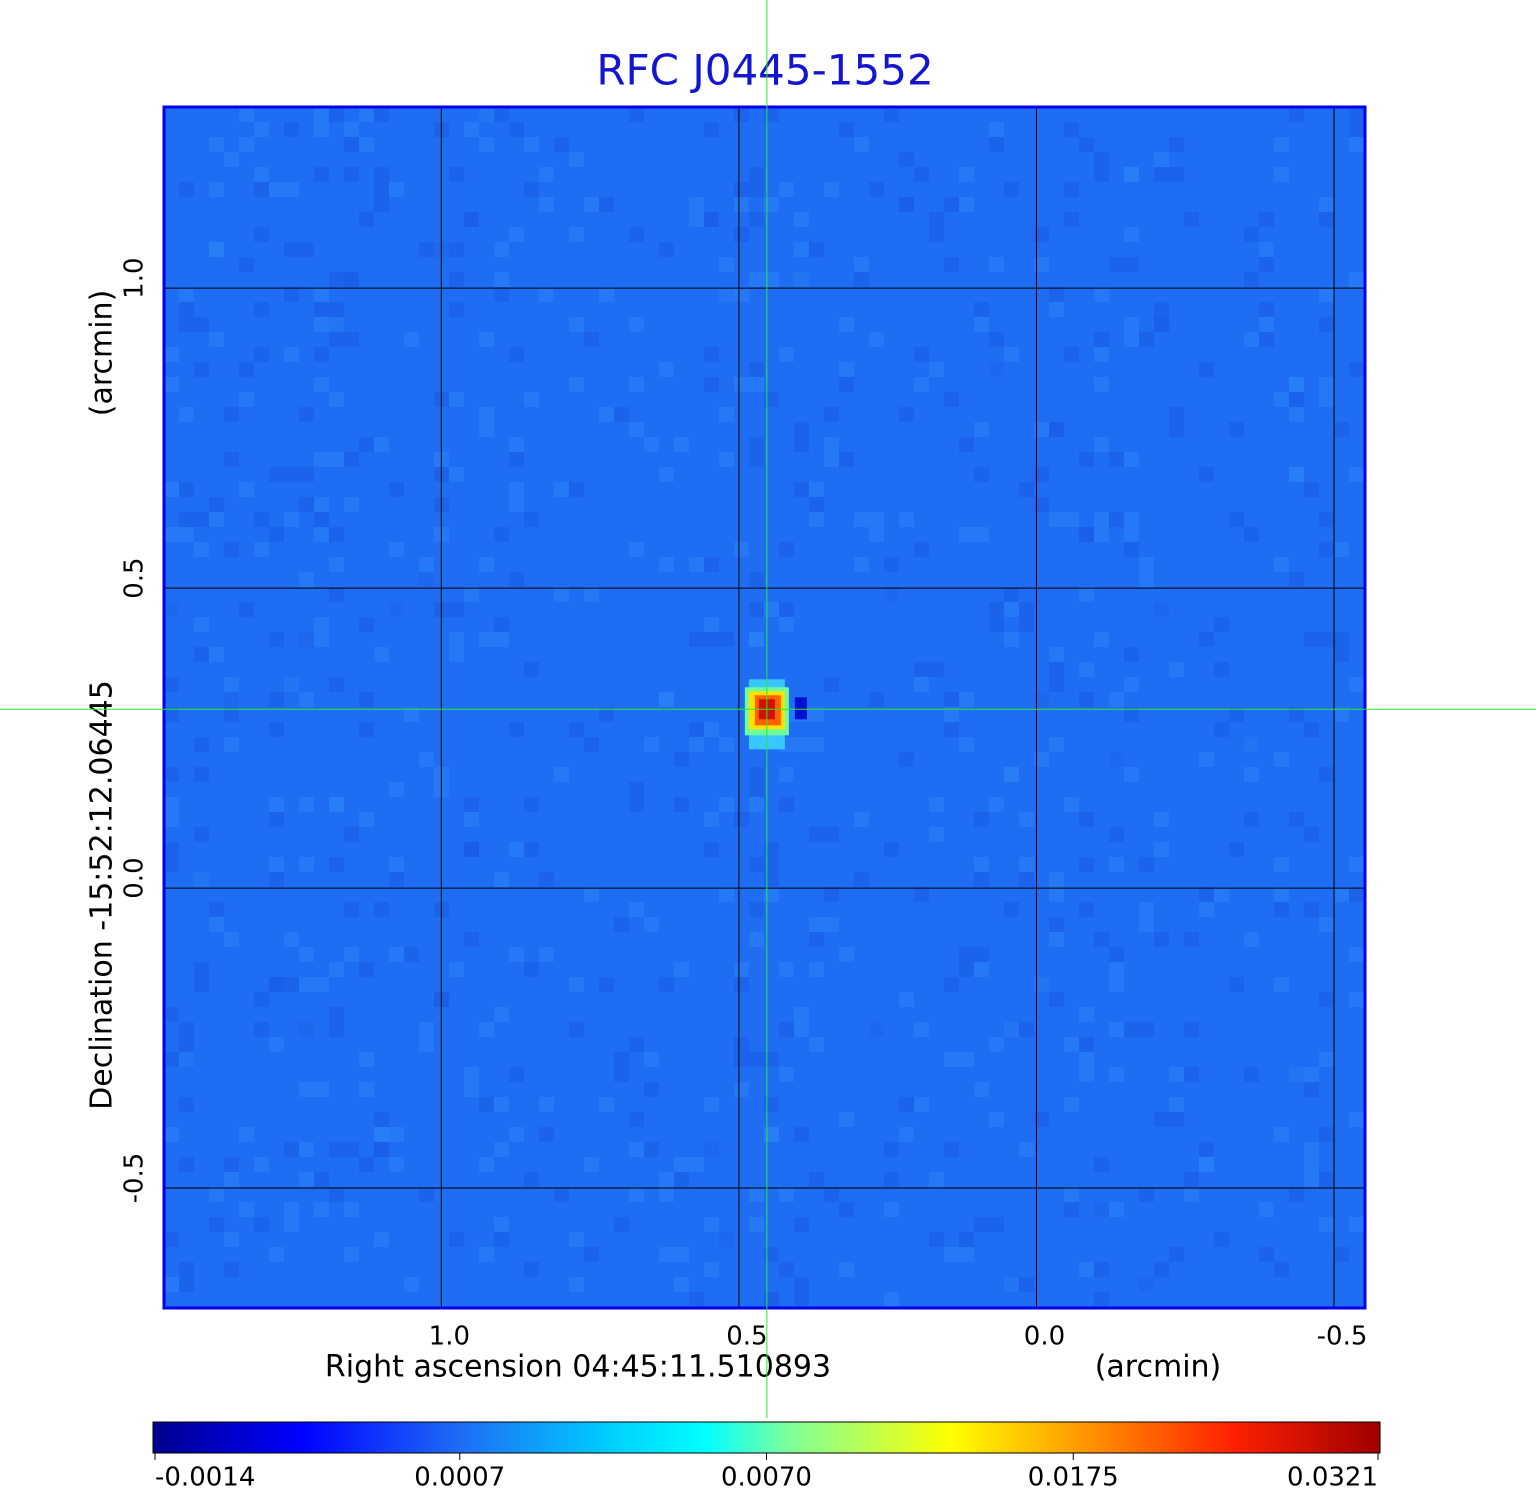  Describe the element at coordinates (135, 277) in the screenshot. I see `y-tick-label: 1.0` at that location.